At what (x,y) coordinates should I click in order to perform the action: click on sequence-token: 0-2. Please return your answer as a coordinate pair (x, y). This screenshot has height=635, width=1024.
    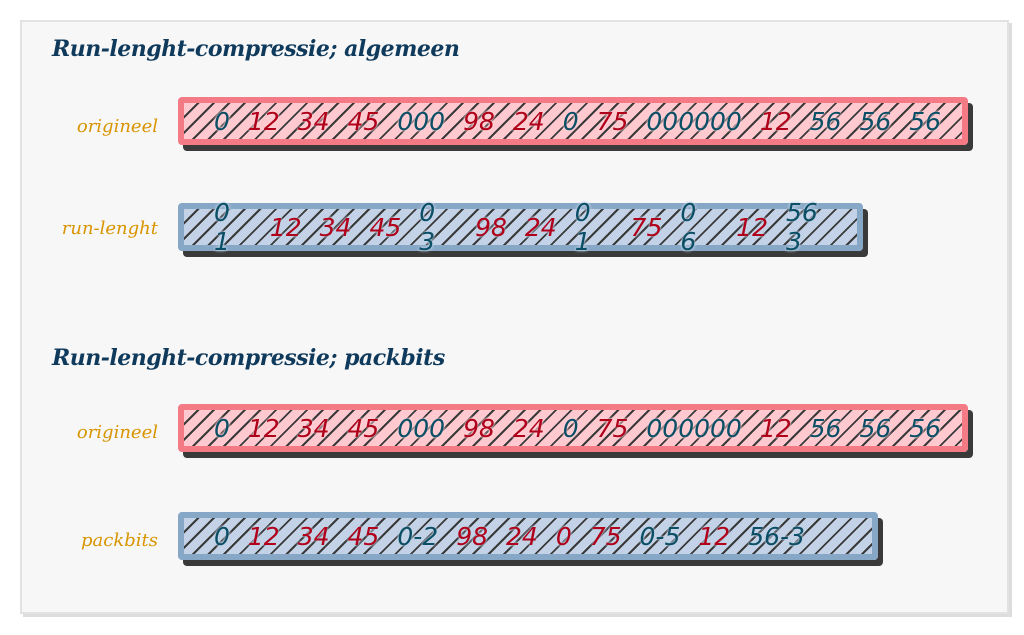
    Looking at the image, I should click on (418, 536).